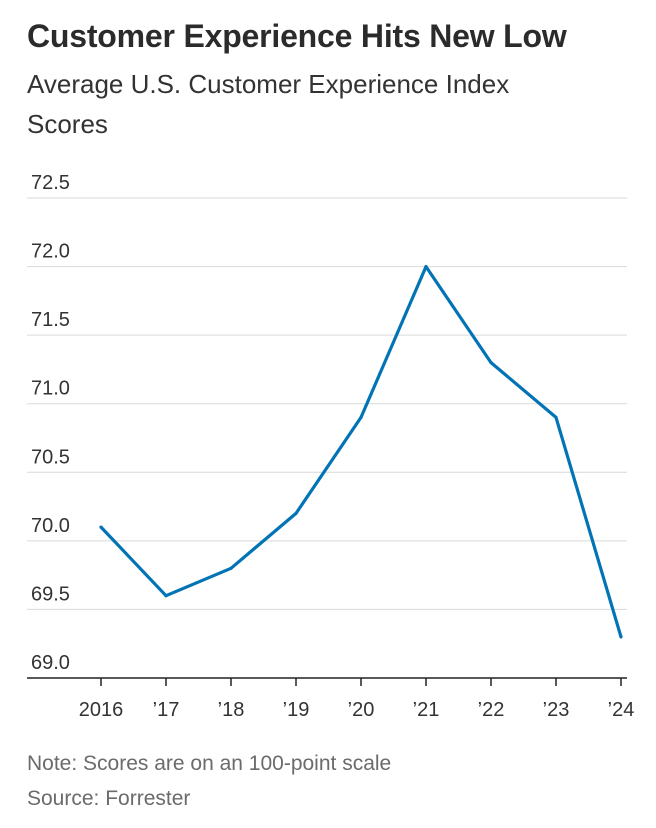 This screenshot has width=656, height=828. I want to click on y-tick-label: 72.5, so click(50, 183).